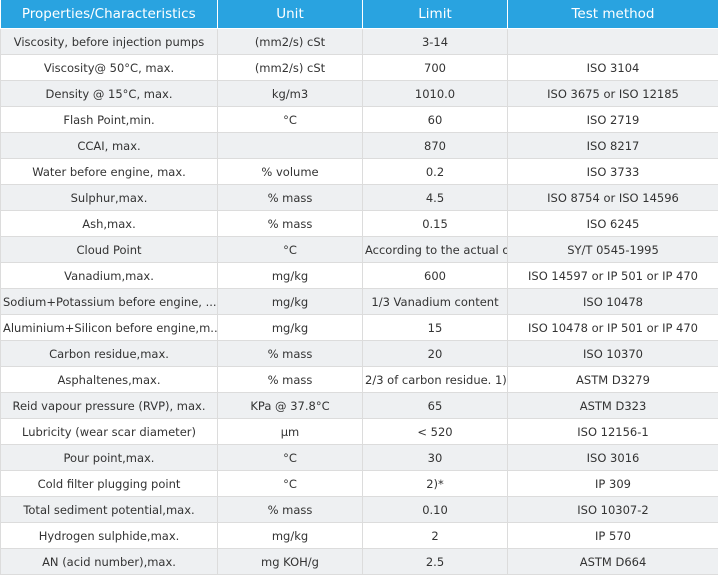 Image resolution: width=718 pixels, height=575 pixels. Describe the element at coordinates (613, 354) in the screenshot. I see `cell-test-method: ISO 10370` at that location.